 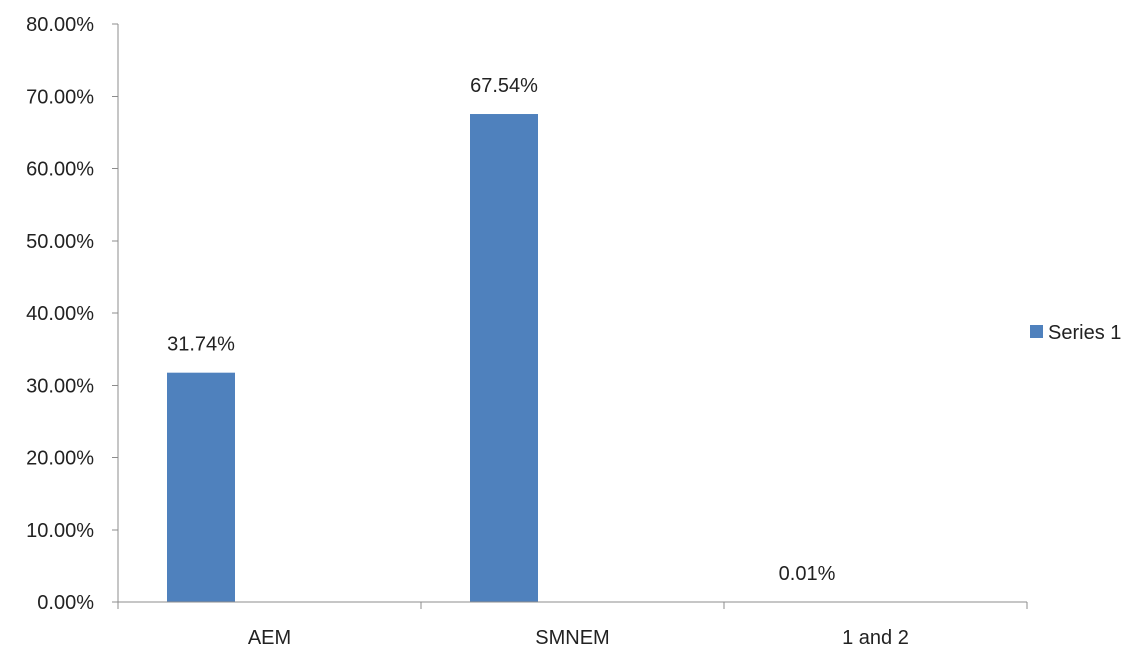 I want to click on legend: Series 1, so click(x=1075, y=333).